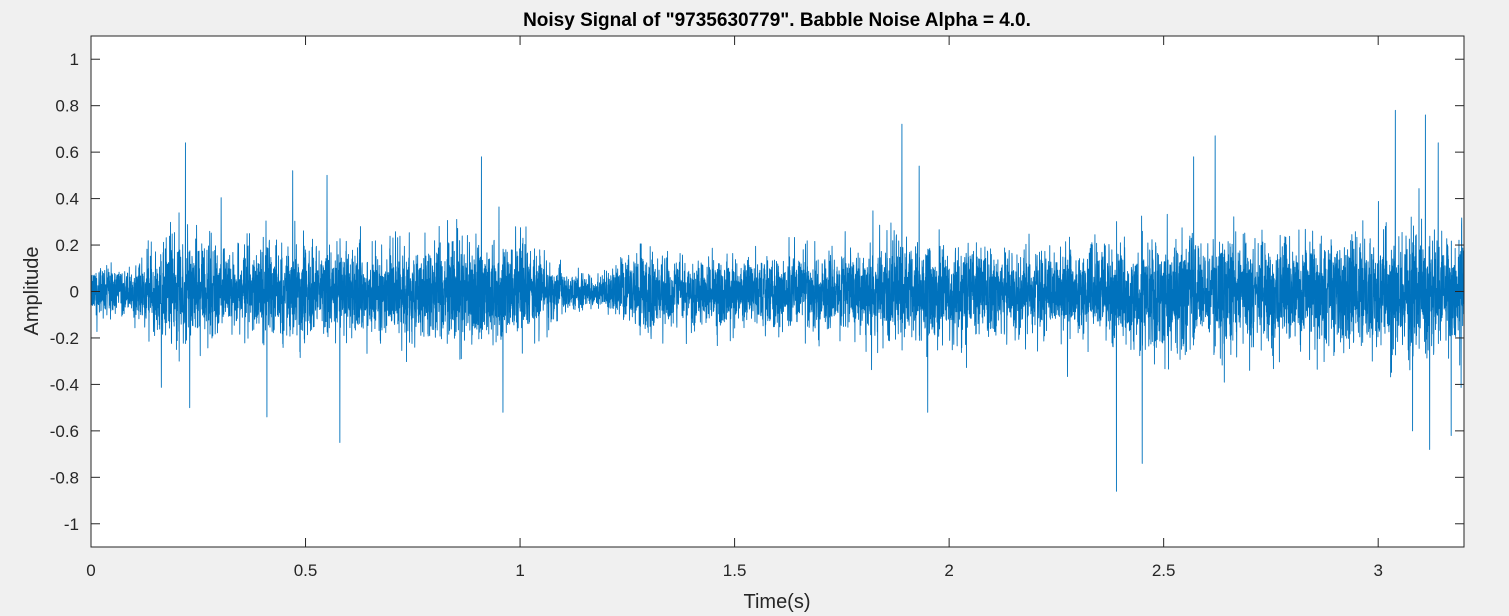 The width and height of the screenshot is (1509, 616). Describe the element at coordinates (67, 245) in the screenshot. I see `y-tick-label: 0.2` at that location.